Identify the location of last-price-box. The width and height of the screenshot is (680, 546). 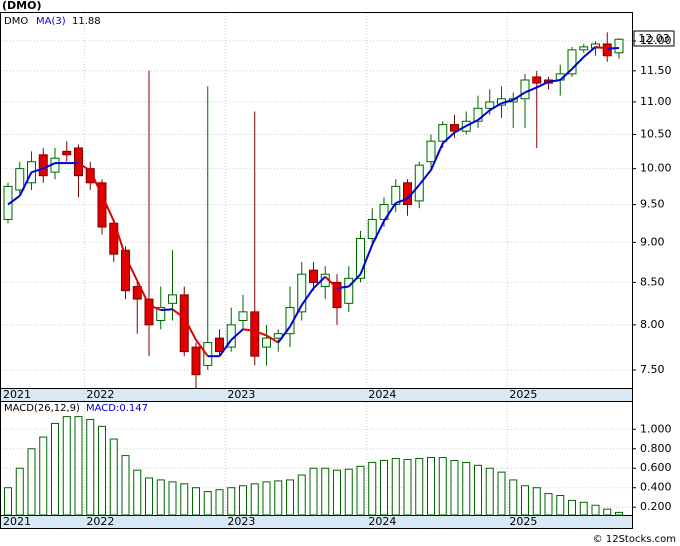
(654, 38).